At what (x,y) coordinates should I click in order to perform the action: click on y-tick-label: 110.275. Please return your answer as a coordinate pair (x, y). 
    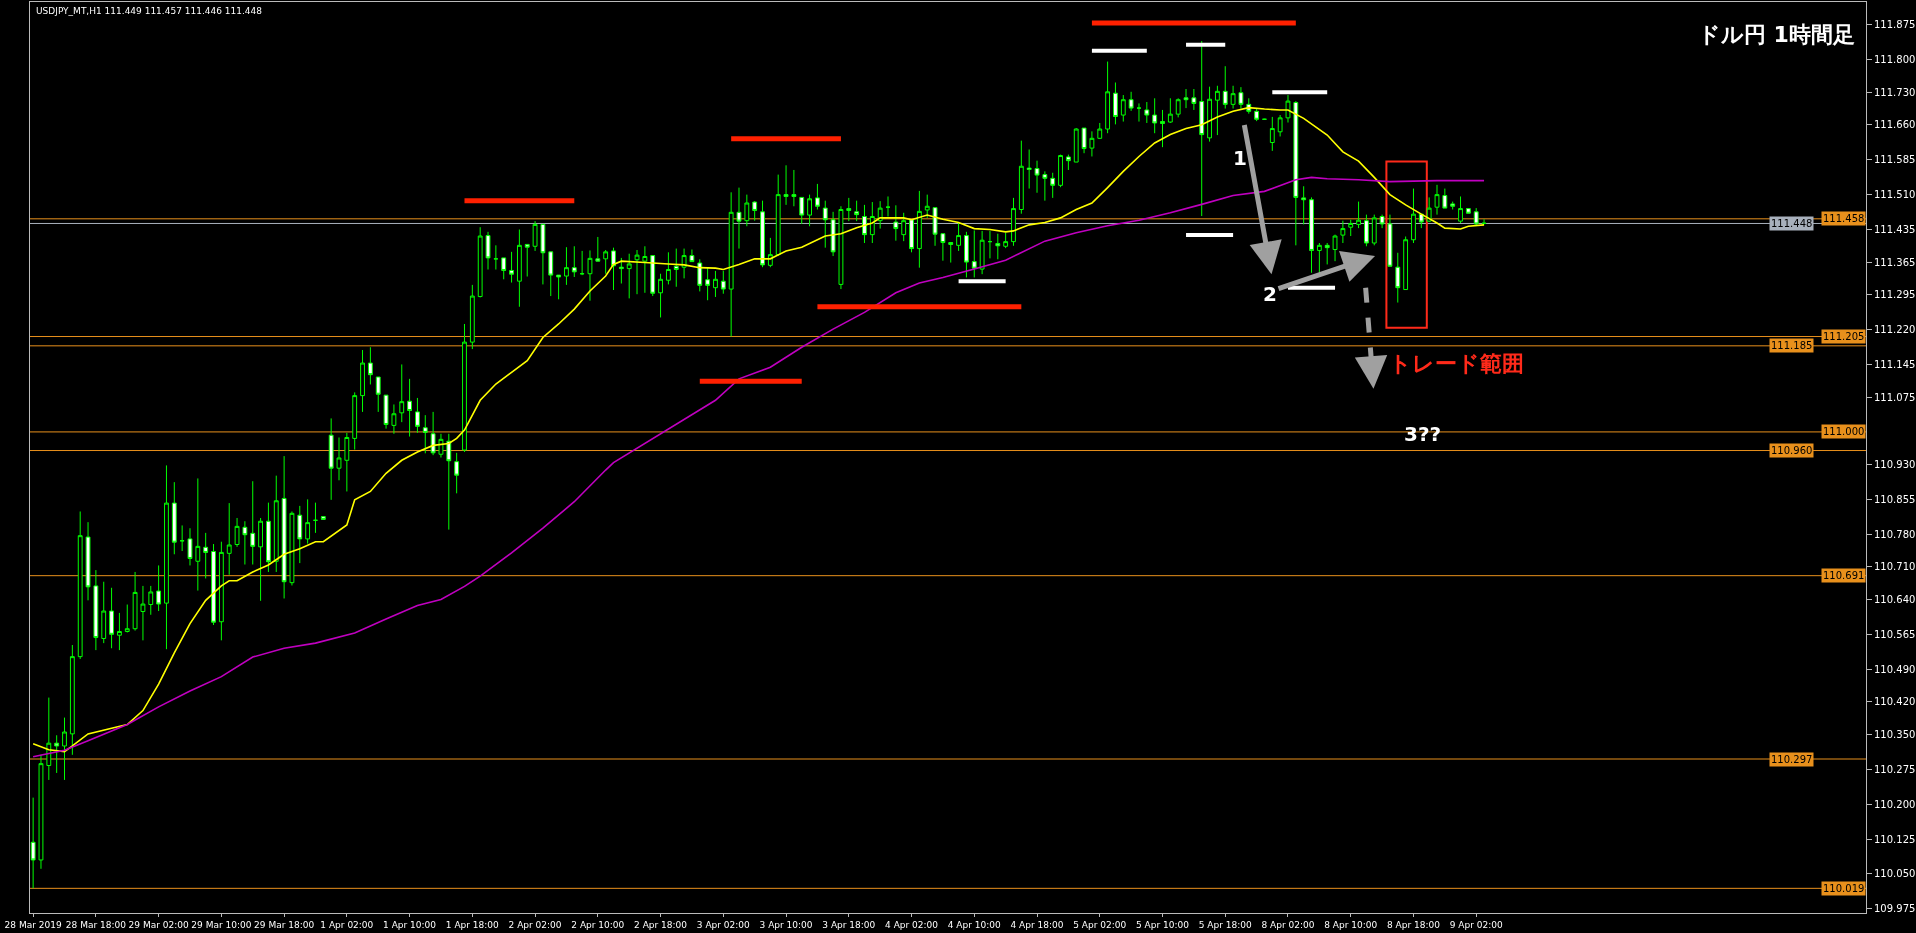
    Looking at the image, I should click on (1895, 769).